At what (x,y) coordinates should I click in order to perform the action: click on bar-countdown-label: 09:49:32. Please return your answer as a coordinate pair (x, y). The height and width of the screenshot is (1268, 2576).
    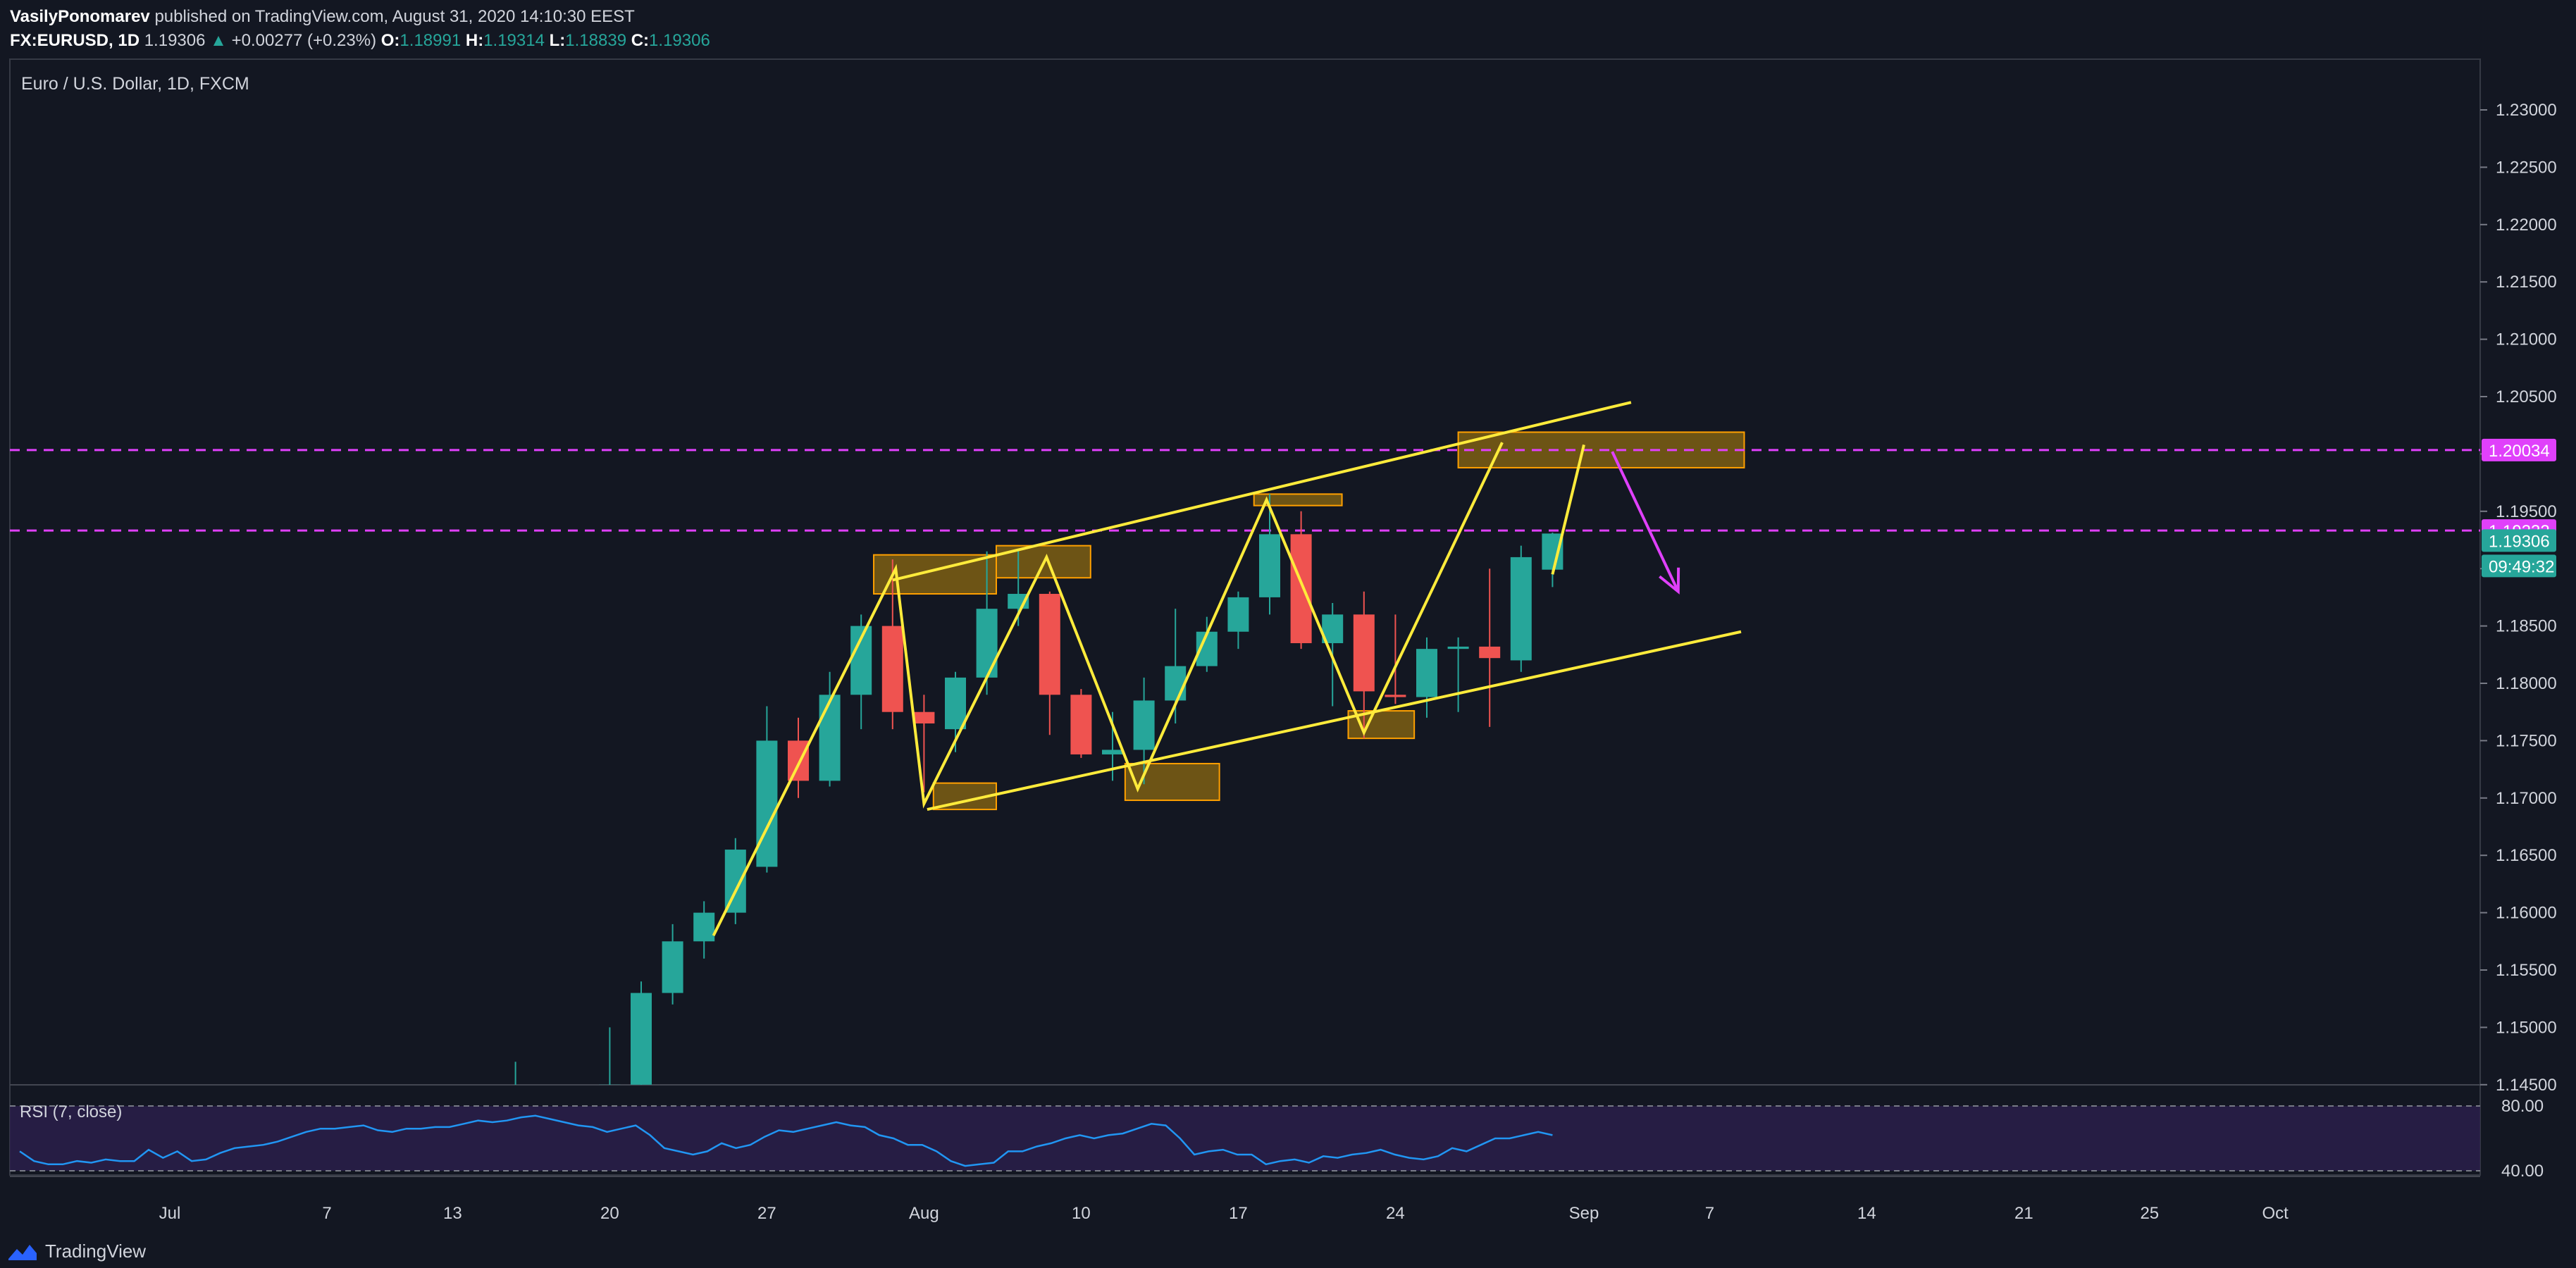
    Looking at the image, I should click on (2521, 566).